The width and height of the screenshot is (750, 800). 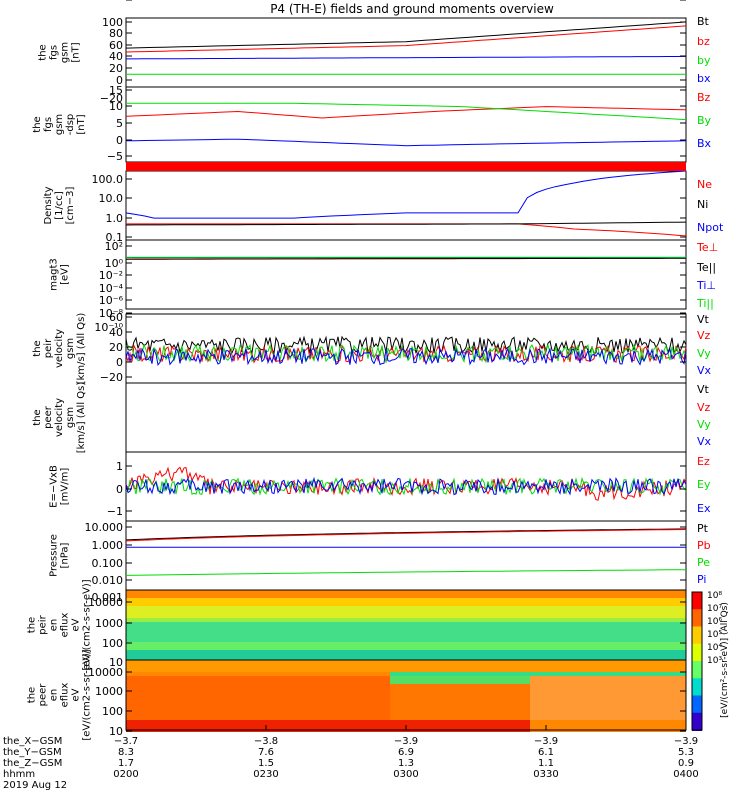 I want to click on ytick-8-1: 10.000, so click(x=104, y=527).